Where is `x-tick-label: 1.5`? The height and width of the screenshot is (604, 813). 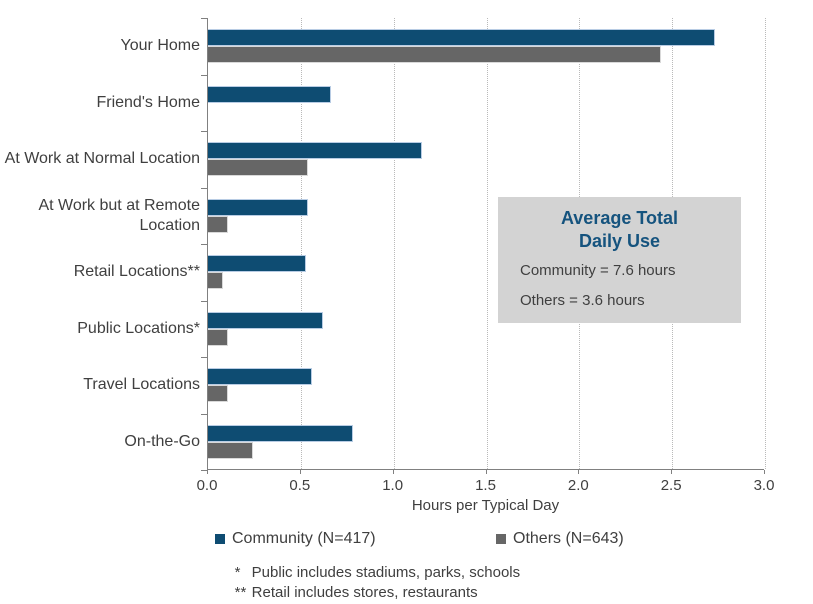
x-tick-label: 1.5 is located at coordinates (485, 485).